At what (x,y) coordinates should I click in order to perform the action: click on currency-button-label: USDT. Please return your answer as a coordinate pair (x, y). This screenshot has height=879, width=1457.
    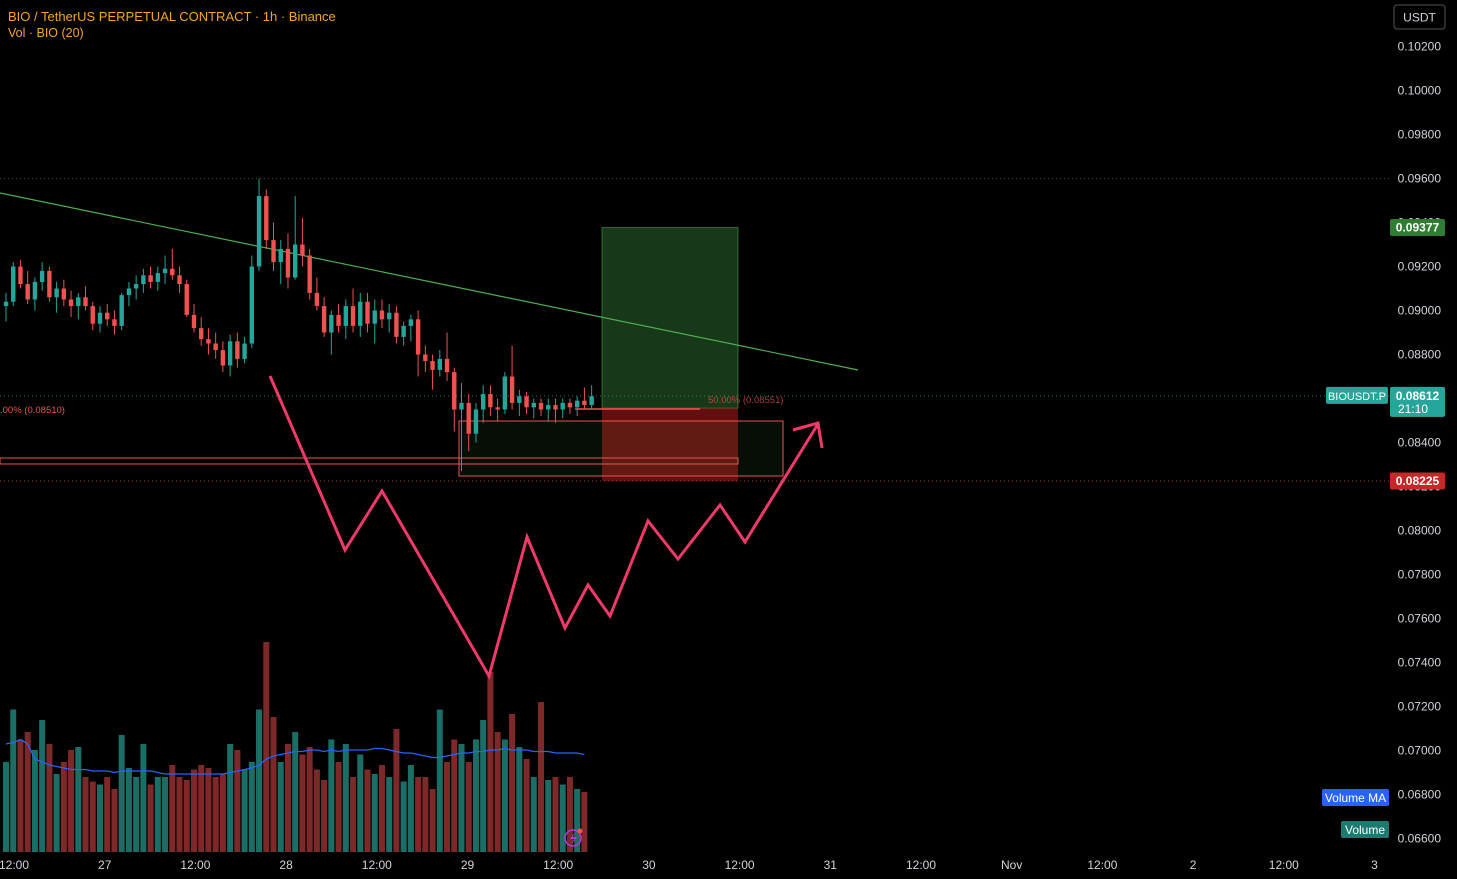
    Looking at the image, I should click on (1419, 18).